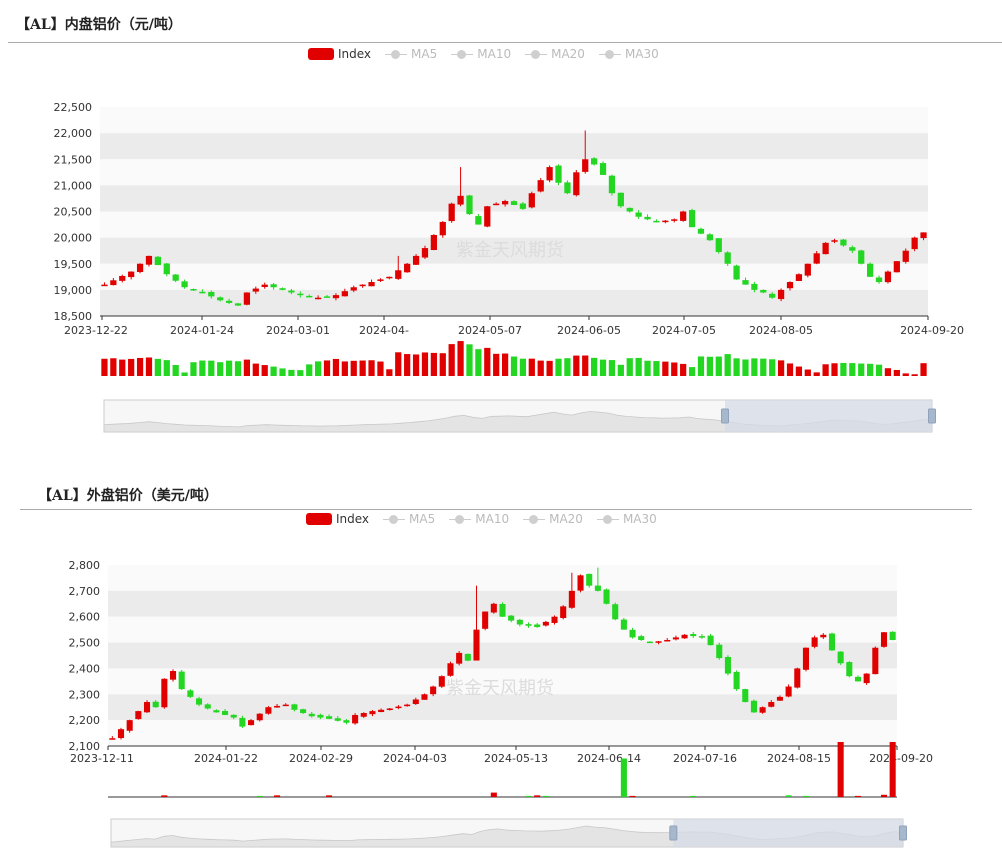  What do you see at coordinates (339, 54) in the screenshot?
I see `legend-item-index: Index` at bounding box center [339, 54].